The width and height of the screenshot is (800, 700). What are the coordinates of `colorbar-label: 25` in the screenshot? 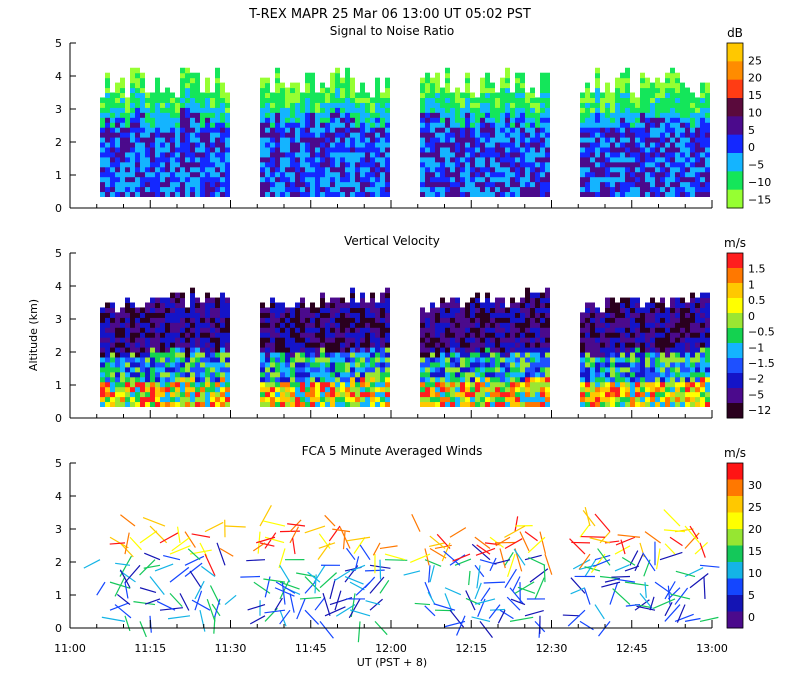 It's located at (755, 60).